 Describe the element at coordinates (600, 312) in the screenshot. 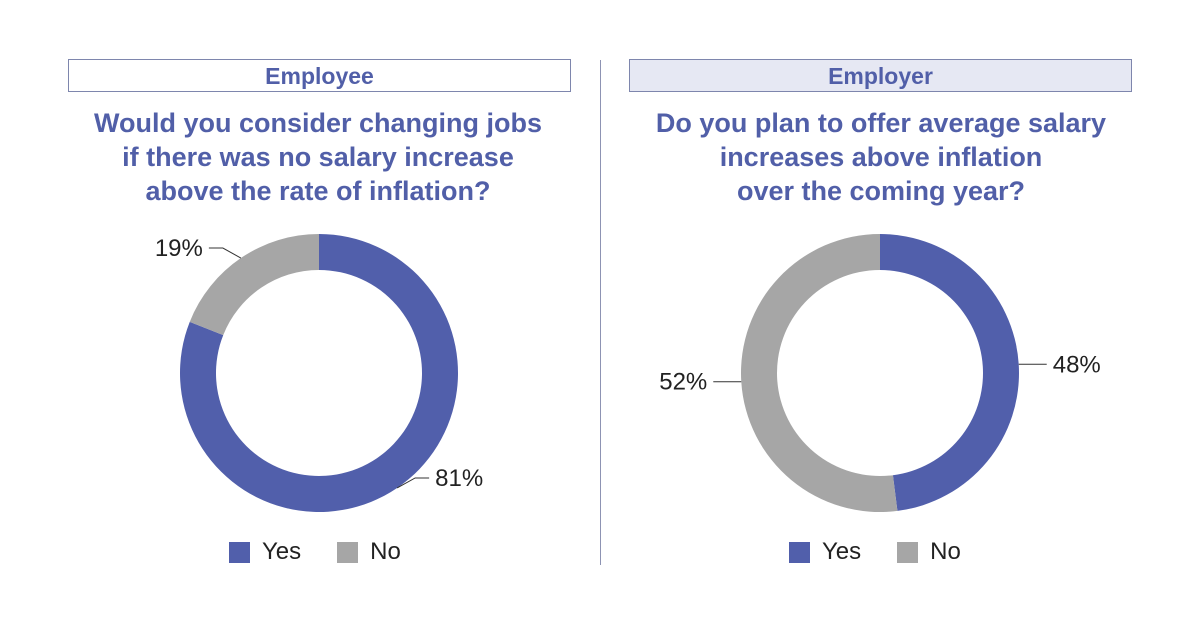

I see `panel-divider` at that location.